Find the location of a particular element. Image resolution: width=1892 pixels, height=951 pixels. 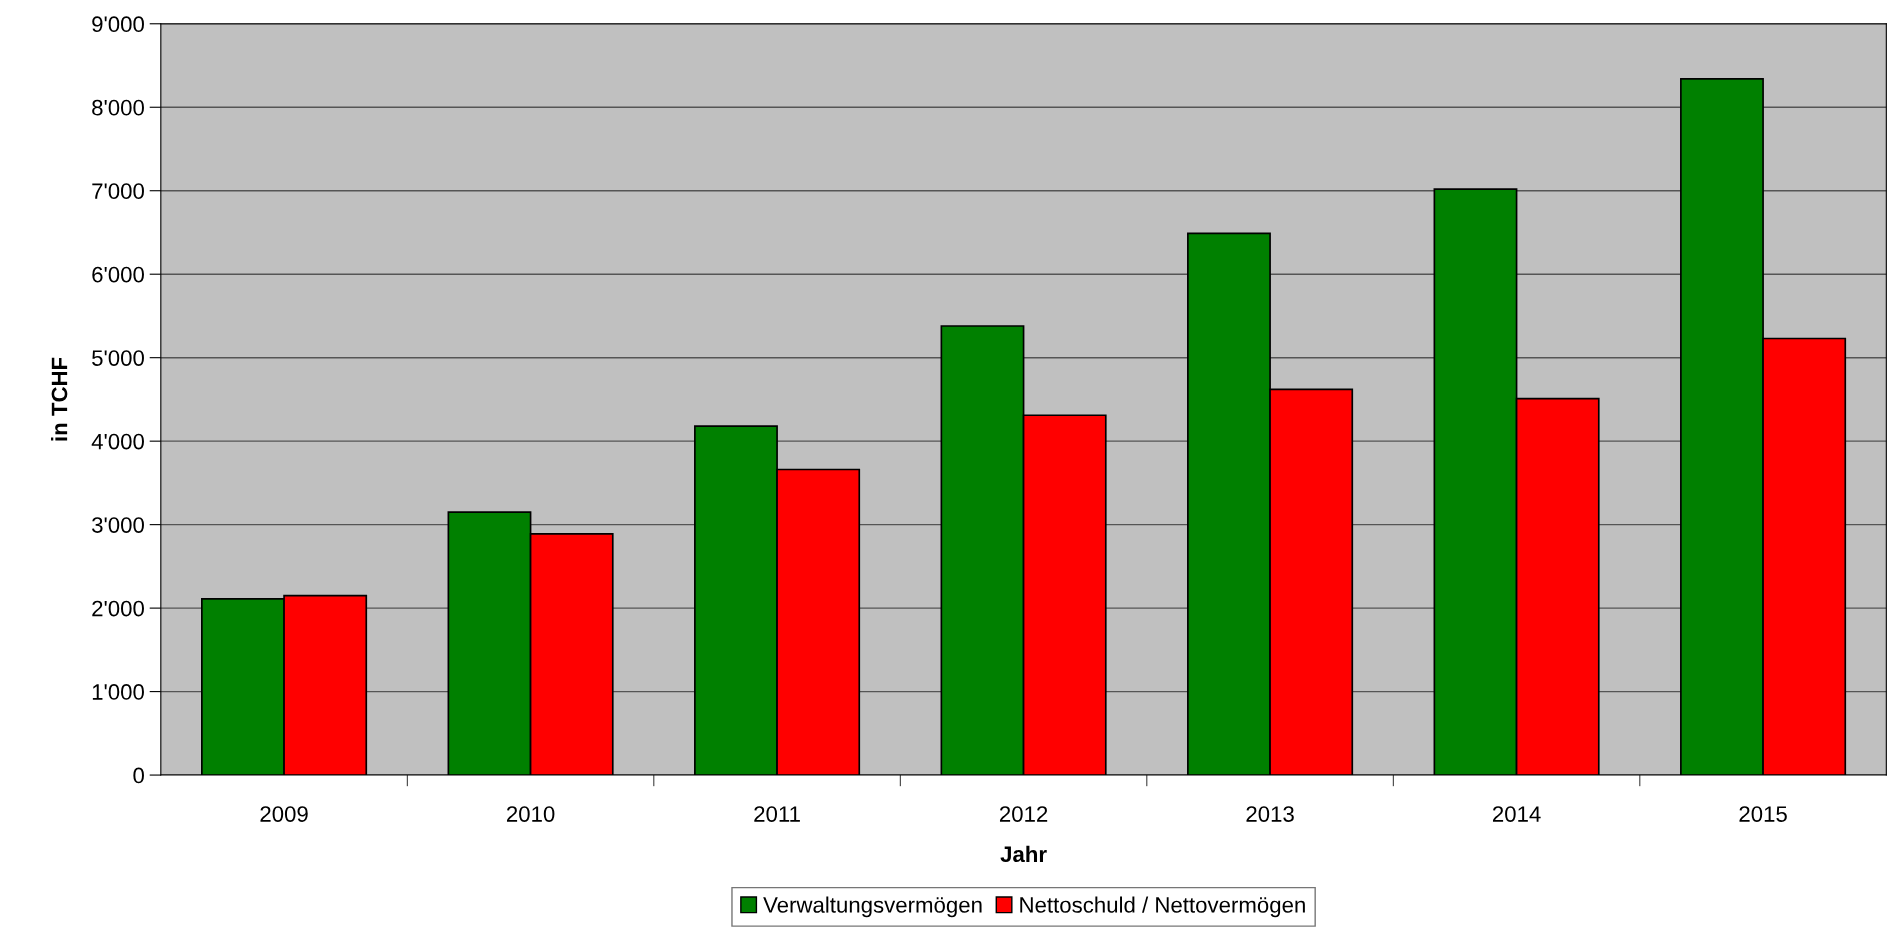

legend-label: Nettoschuld / Nettovermögen is located at coordinates (1162, 907).